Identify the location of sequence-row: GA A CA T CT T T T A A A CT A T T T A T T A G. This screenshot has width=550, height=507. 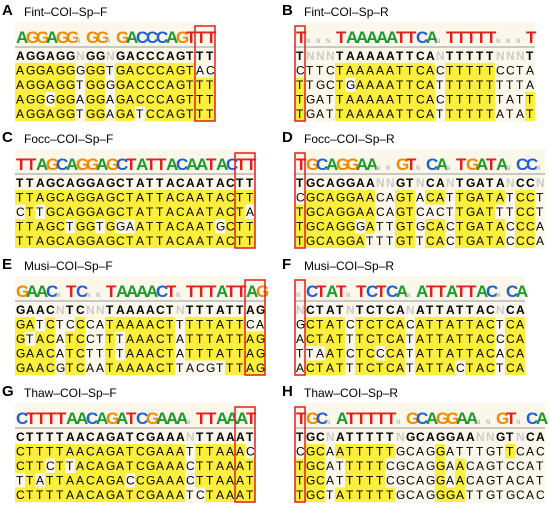
(140, 354).